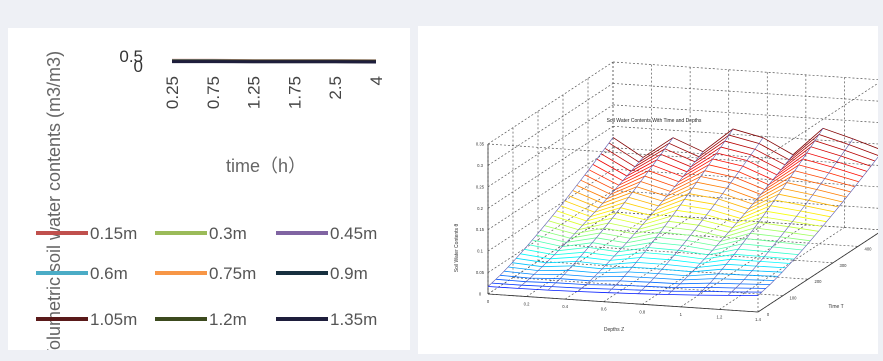 Image resolution: width=883 pixels, height=361 pixels. What do you see at coordinates (109, 273) in the screenshot?
I see `legend-label: 0.6m` at bounding box center [109, 273].